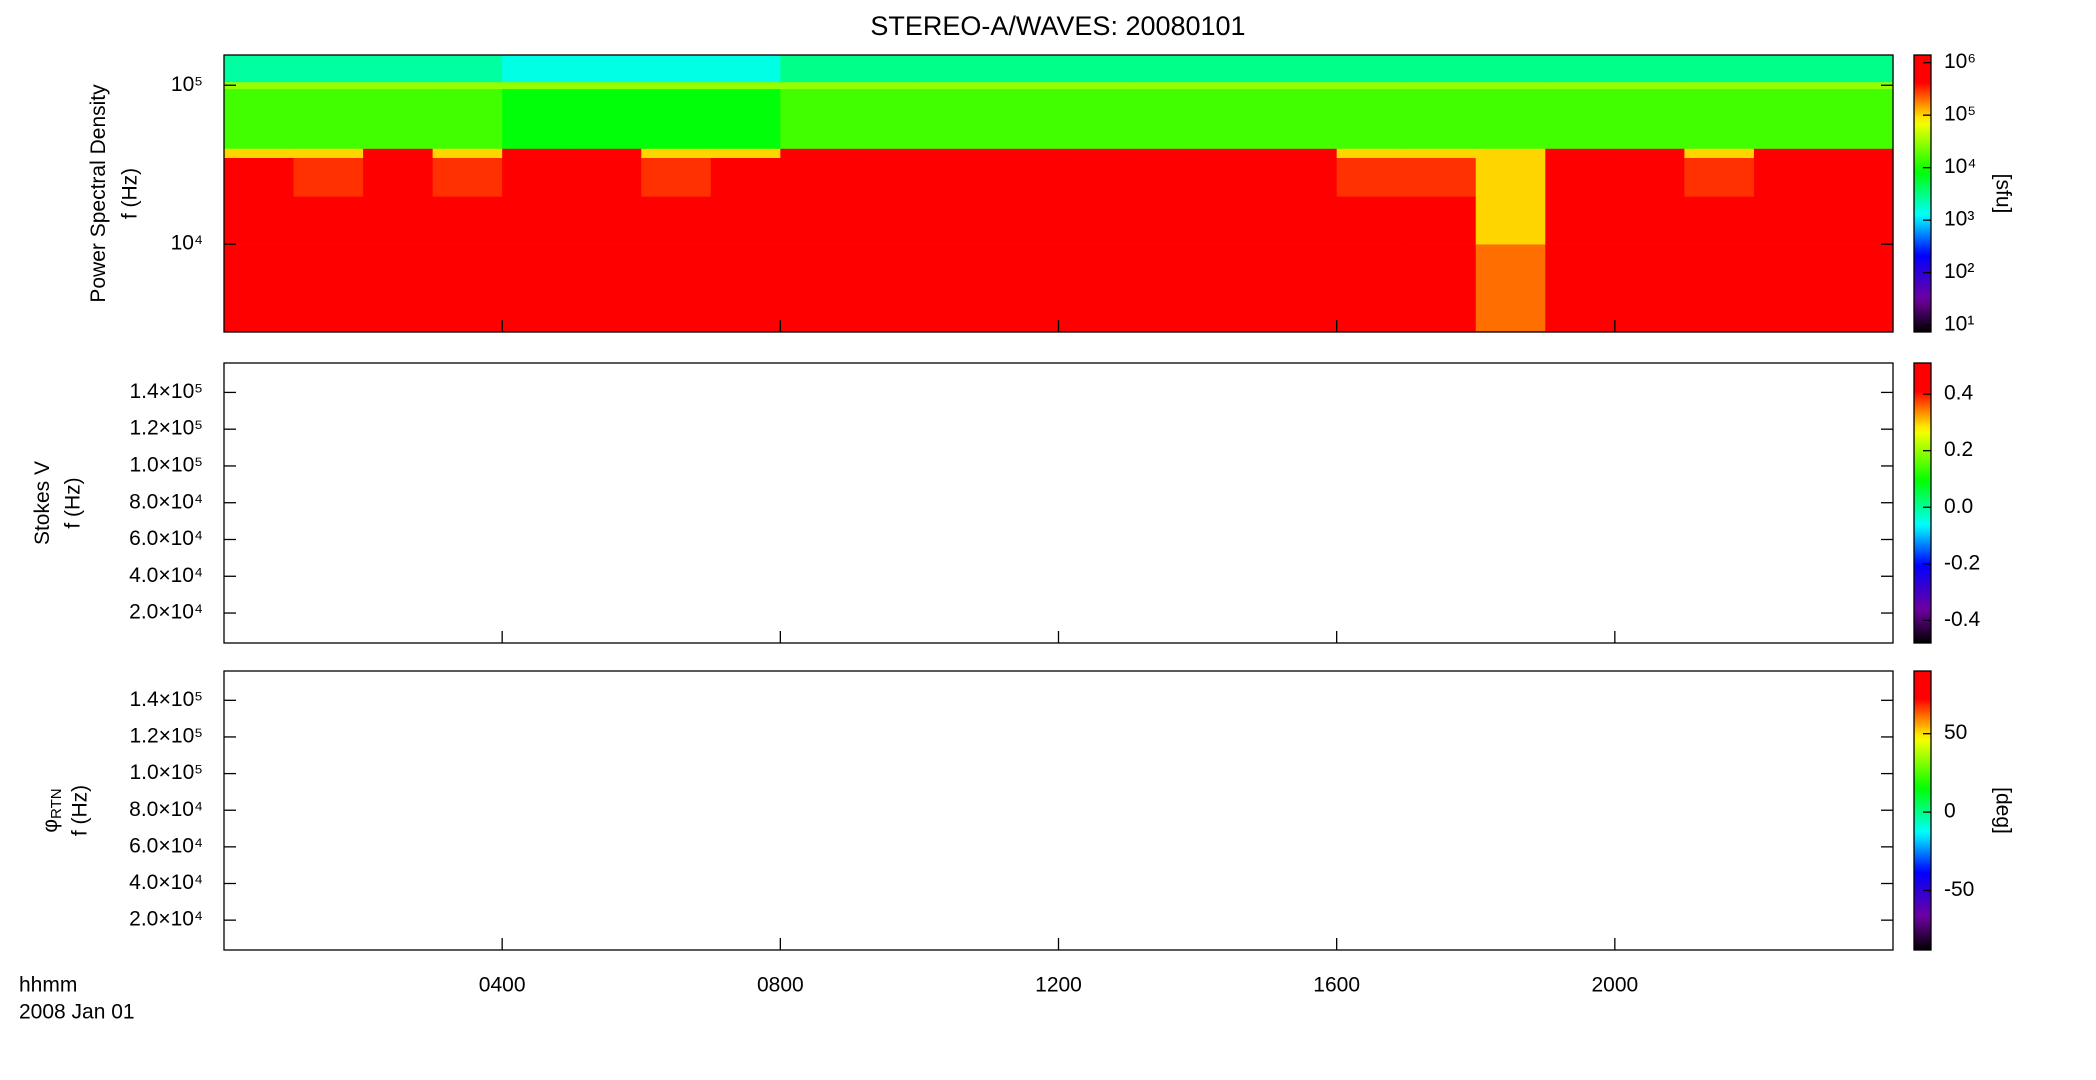 The height and width of the screenshot is (1080, 2096). What do you see at coordinates (1960, 61) in the screenshot?
I see `colorbar-tick-label: 10⁶` at bounding box center [1960, 61].